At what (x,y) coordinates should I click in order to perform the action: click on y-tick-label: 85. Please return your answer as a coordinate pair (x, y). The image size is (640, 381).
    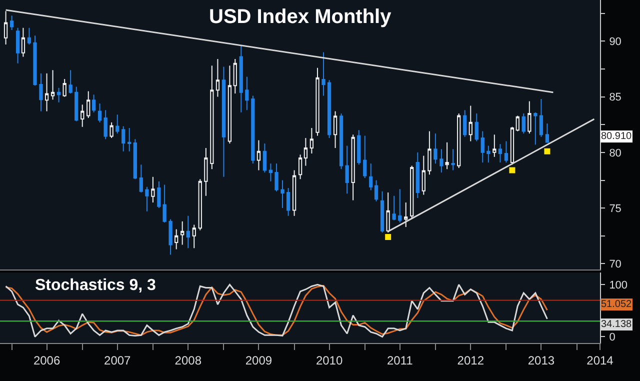
    Looking at the image, I should click on (615, 98).